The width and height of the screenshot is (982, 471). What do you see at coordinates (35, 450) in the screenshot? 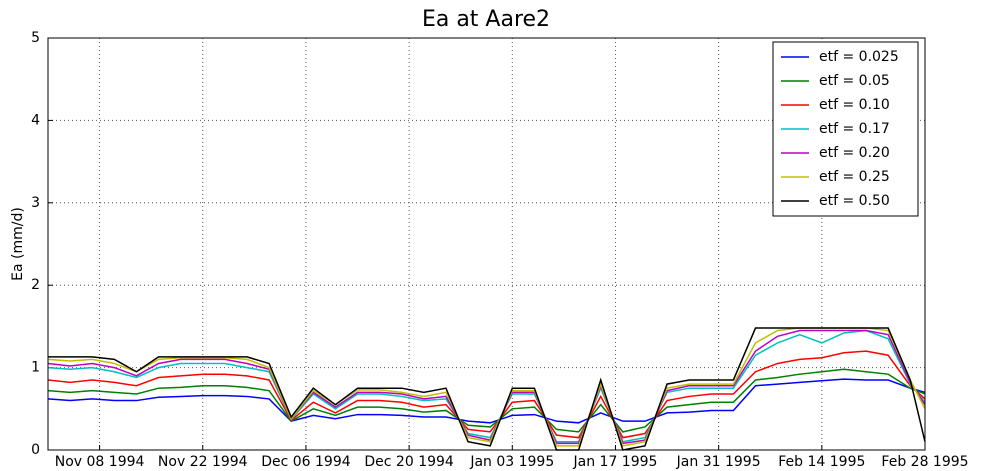
I see `y-tick-label: 0` at bounding box center [35, 450].